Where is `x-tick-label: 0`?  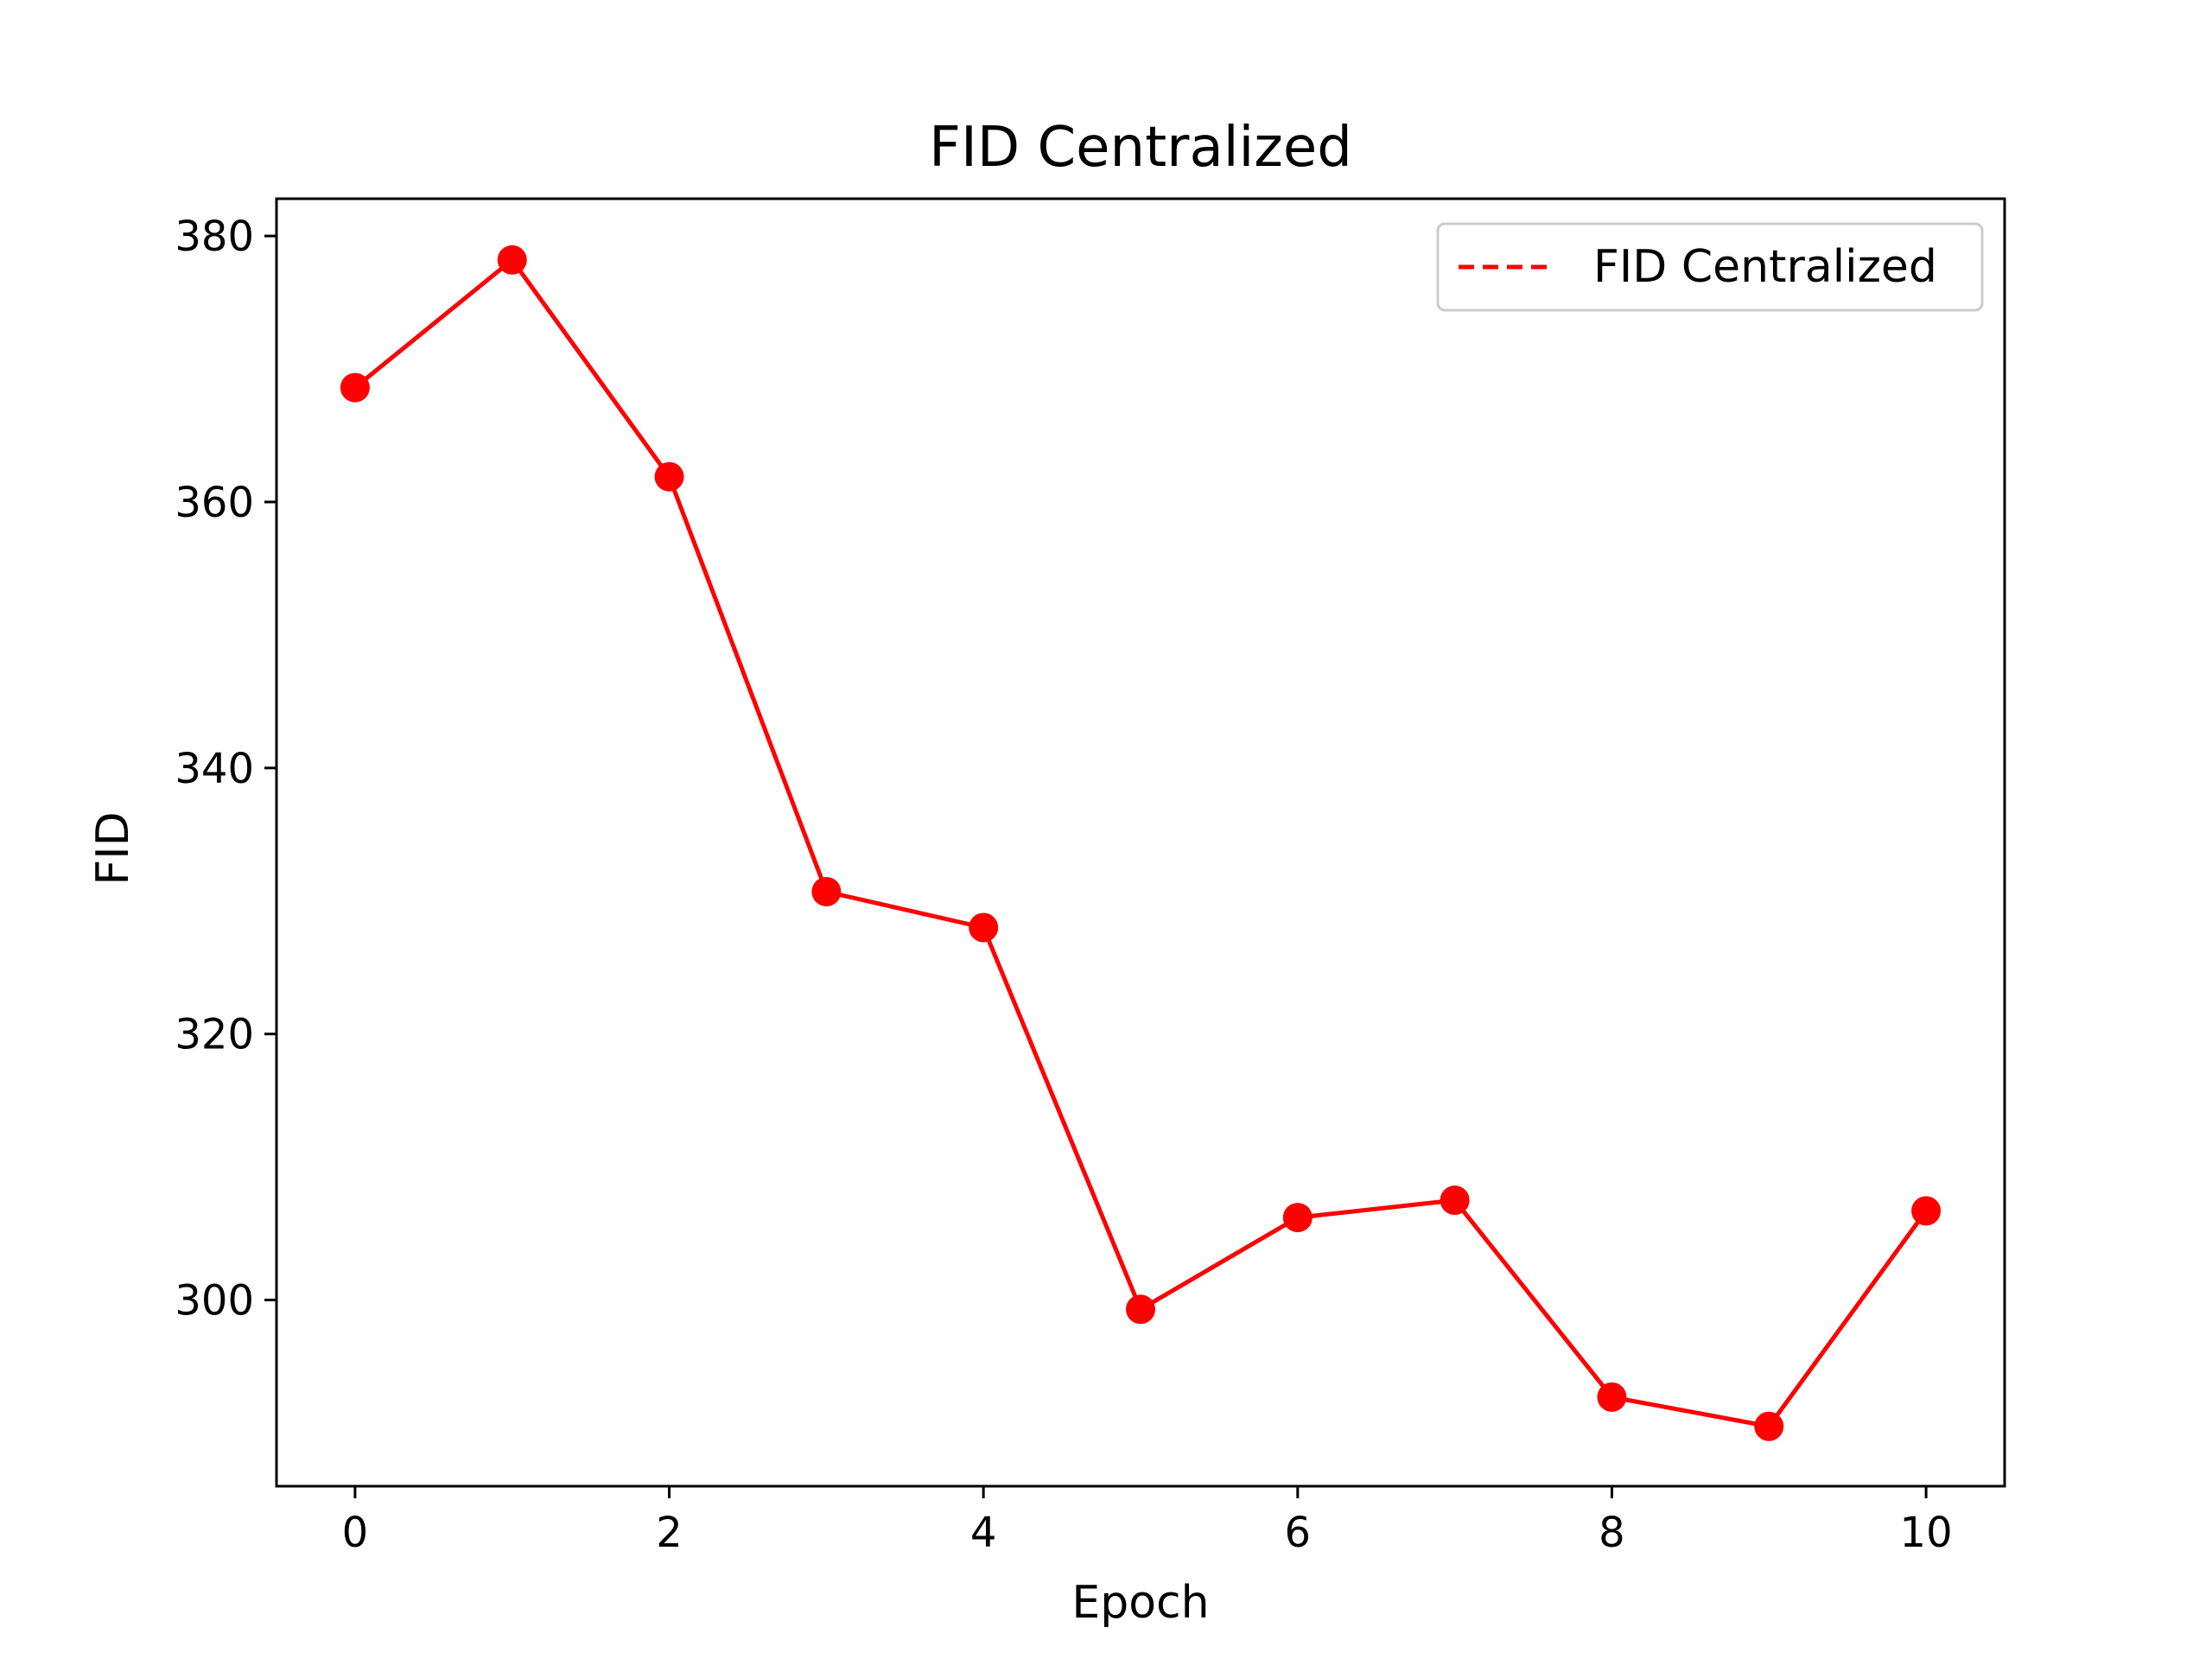 x-tick-label: 0 is located at coordinates (355, 1533).